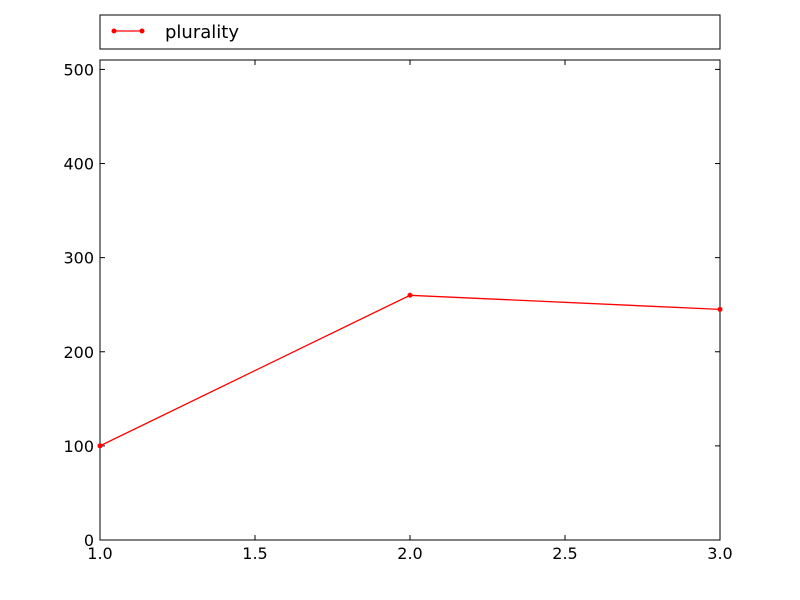  Describe the element at coordinates (78, 69) in the screenshot. I see `y-tick-label: 500` at that location.